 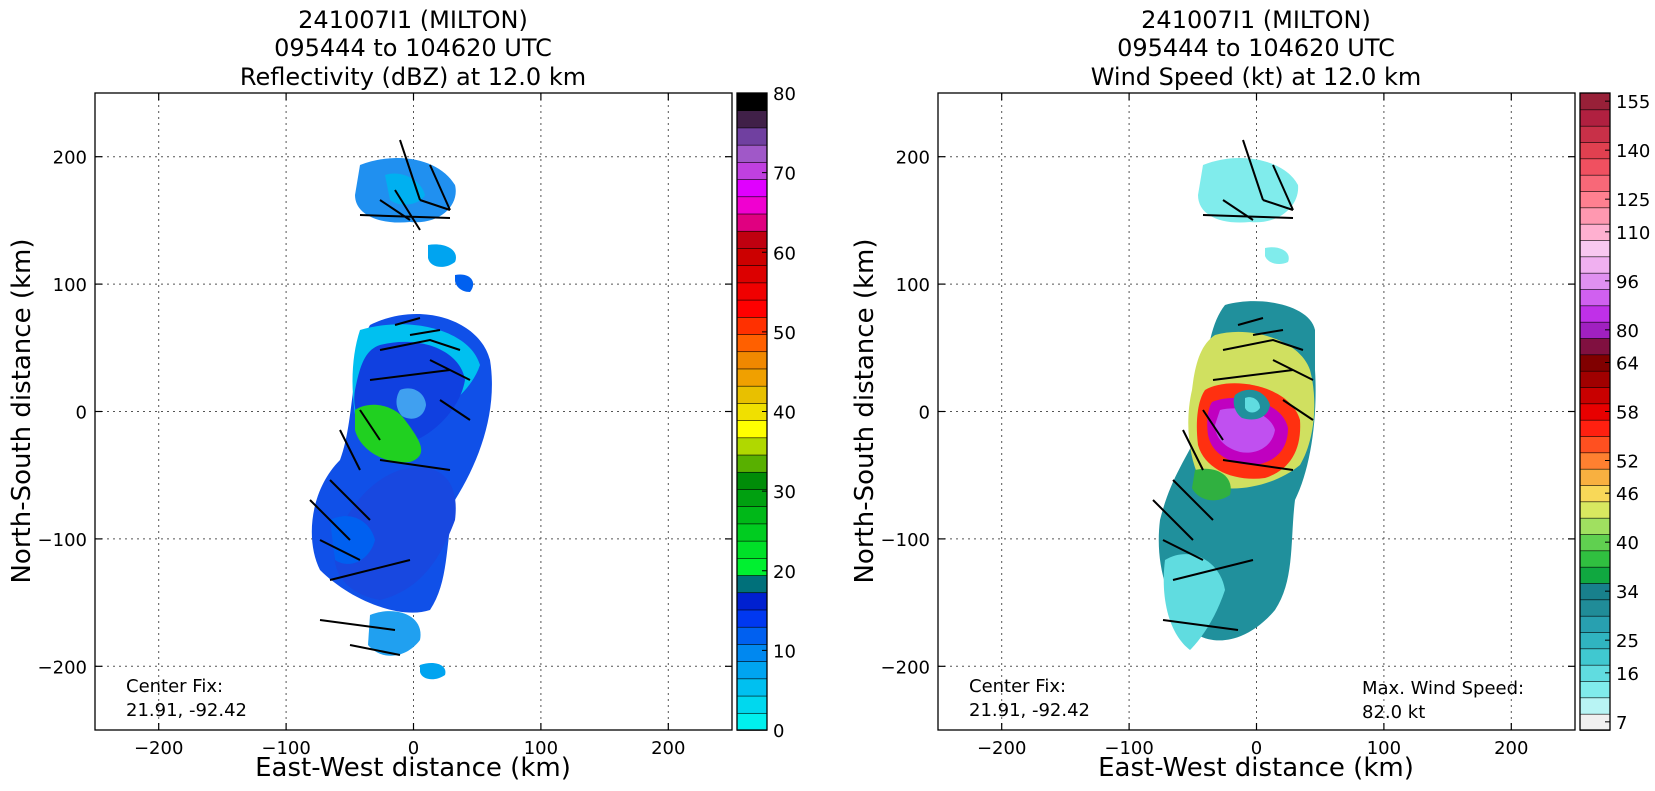 What do you see at coordinates (784, 333) in the screenshot?
I see `left-colorbar-tick-label: 50` at bounding box center [784, 333].